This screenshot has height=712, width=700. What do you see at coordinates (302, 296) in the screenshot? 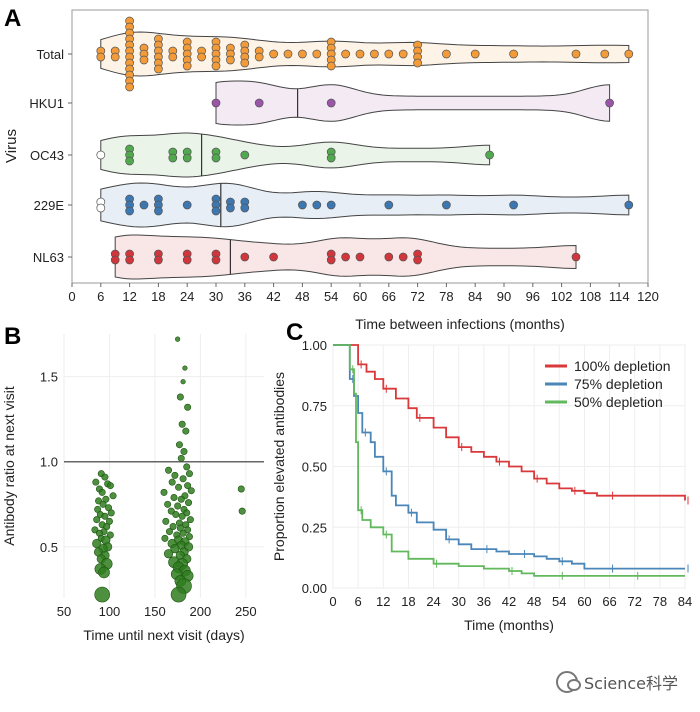
I see `x-tick-label: 48` at bounding box center [302, 296].